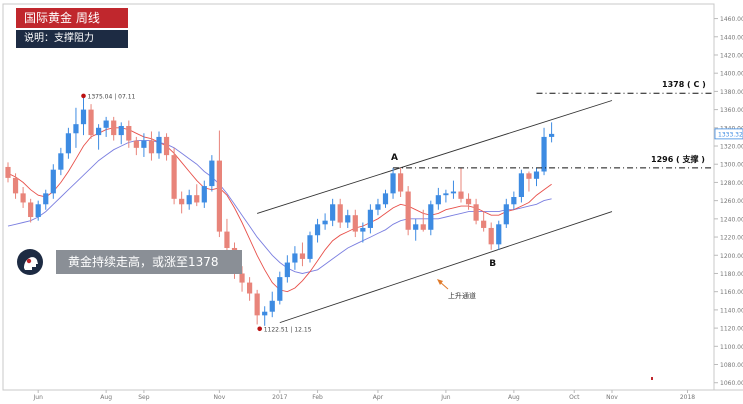 This screenshot has height=404, width=743. What do you see at coordinates (731, 74) in the screenshot?
I see `y-tick-label: 1400.00` at bounding box center [731, 74].